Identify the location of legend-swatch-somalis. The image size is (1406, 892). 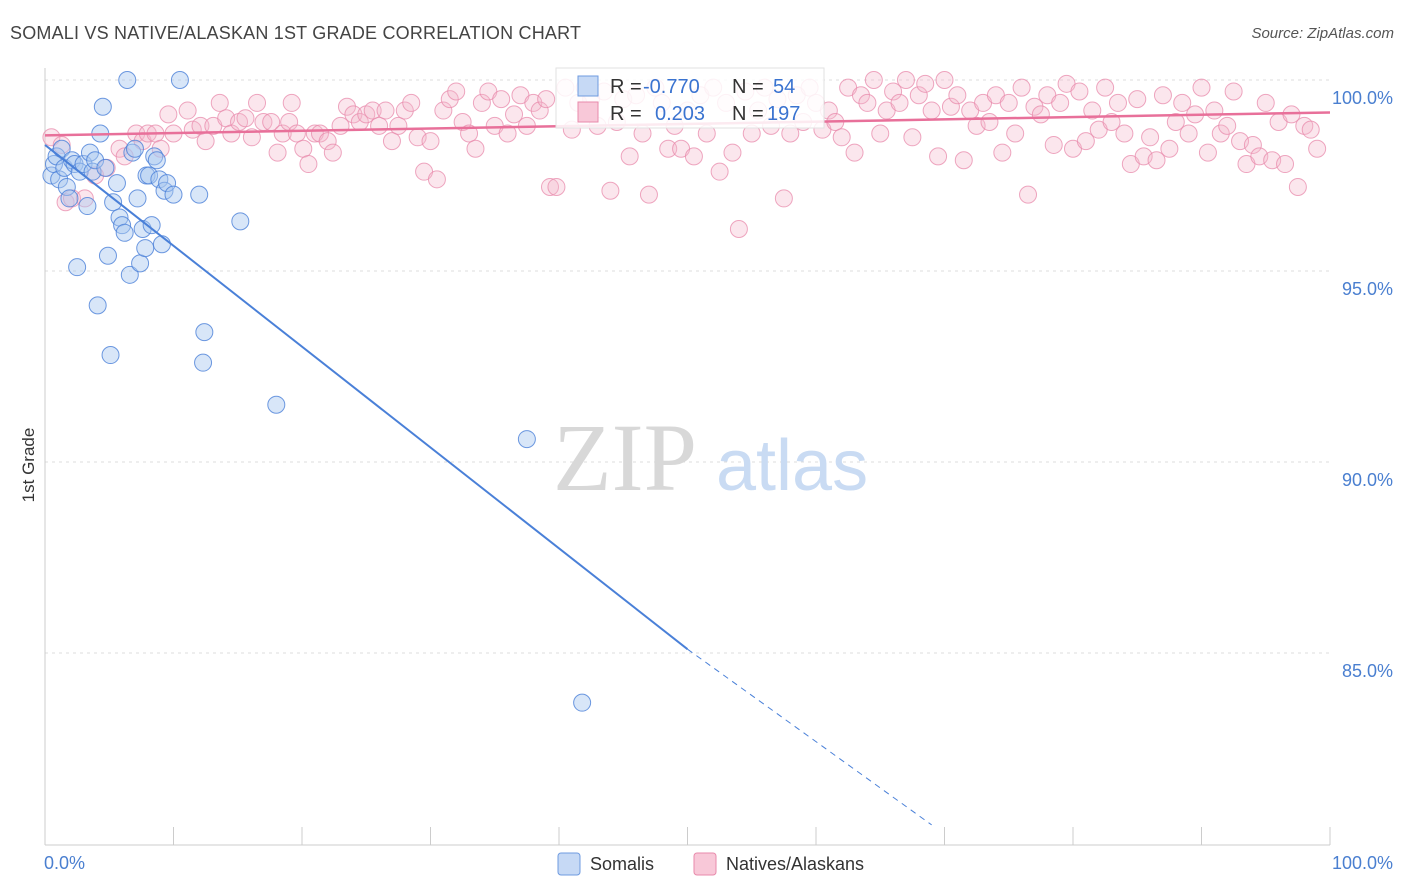
(569, 864).